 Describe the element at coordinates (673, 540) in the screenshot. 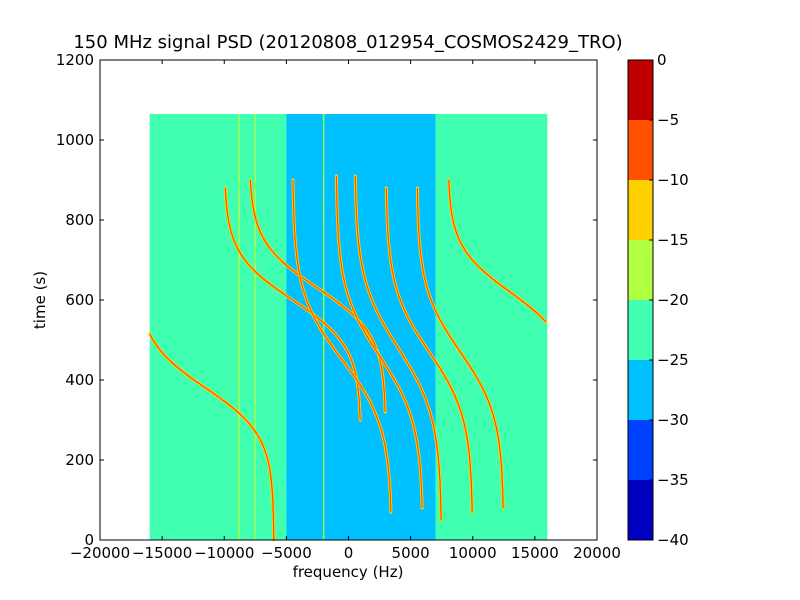

I see `colorbar-tick-label: −40` at that location.